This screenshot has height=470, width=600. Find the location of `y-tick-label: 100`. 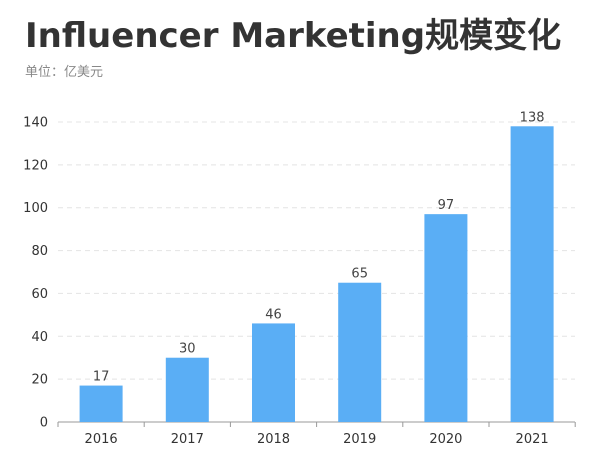

y-tick-label: 100 is located at coordinates (35, 208).